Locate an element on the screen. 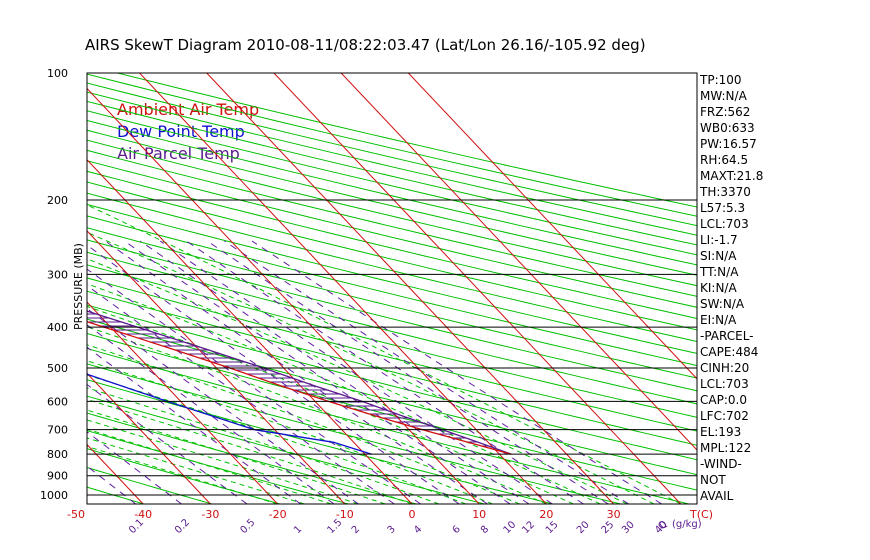  stat-item: L57:5.3 is located at coordinates (723, 208).